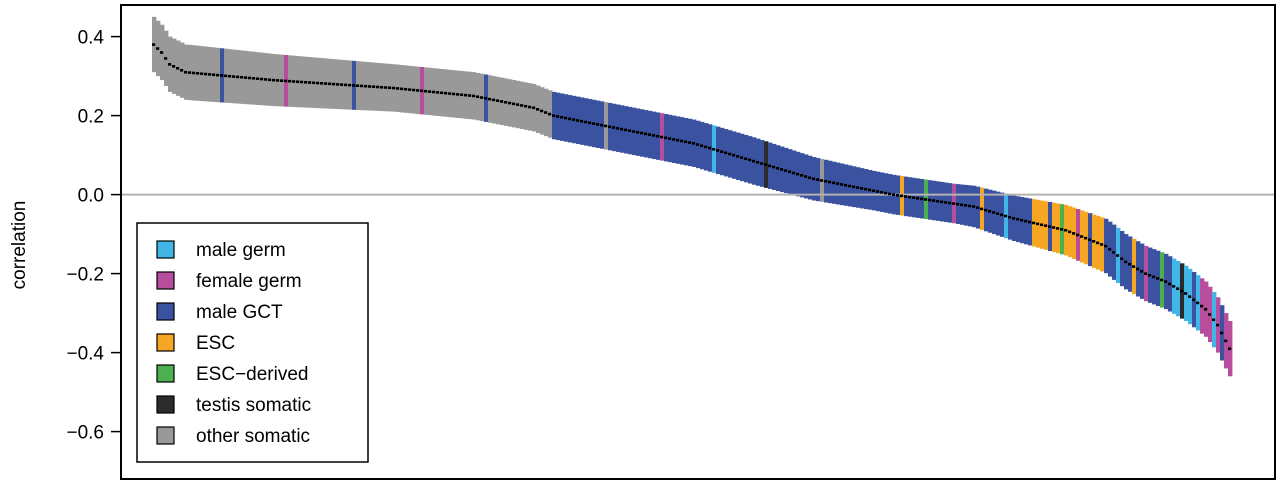 The width and height of the screenshot is (1280, 485). I want to click on legend-label: other somatic, so click(253, 436).